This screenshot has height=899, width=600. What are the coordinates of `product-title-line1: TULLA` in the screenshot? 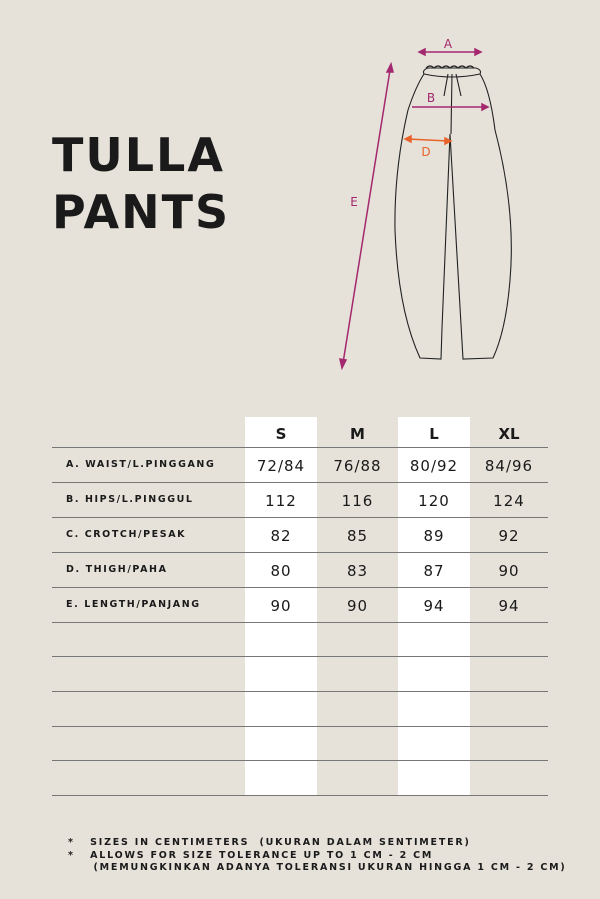 It's located at (138, 155).